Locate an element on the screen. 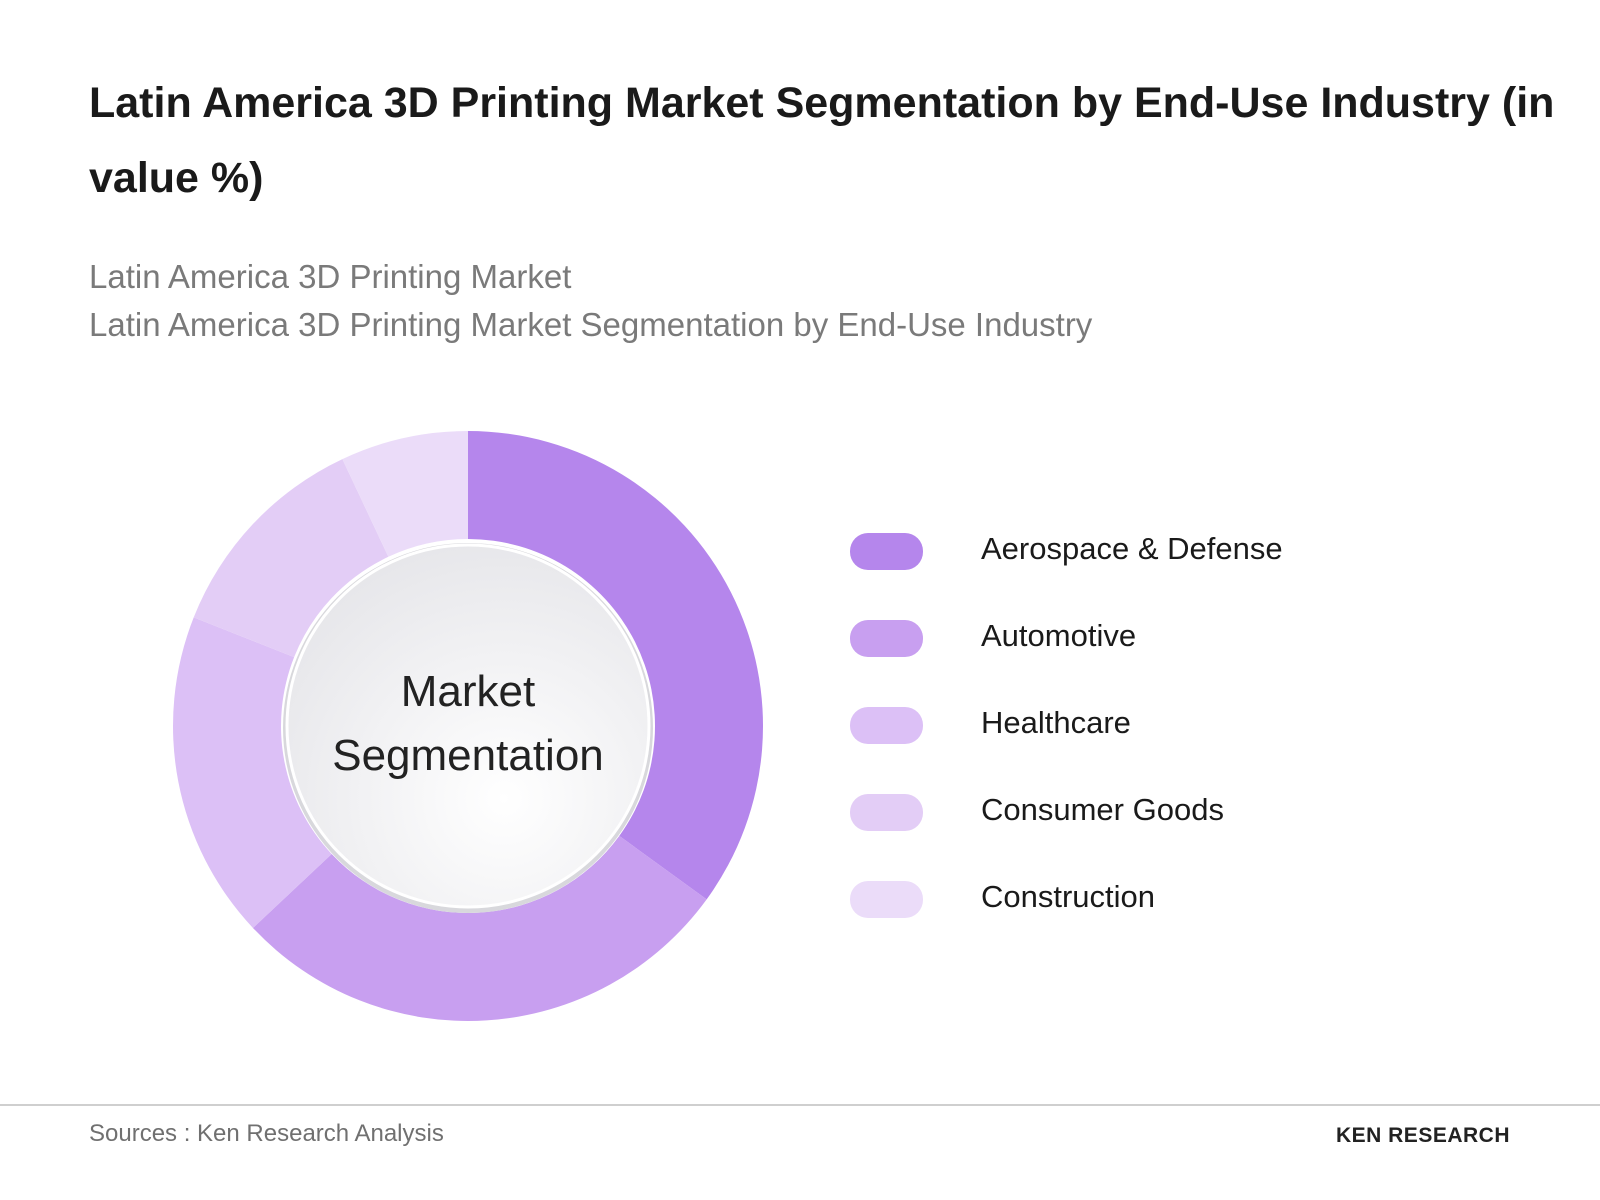 The image size is (1600, 1200). legend-label: Aerospace & Defense is located at coordinates (1132, 548).